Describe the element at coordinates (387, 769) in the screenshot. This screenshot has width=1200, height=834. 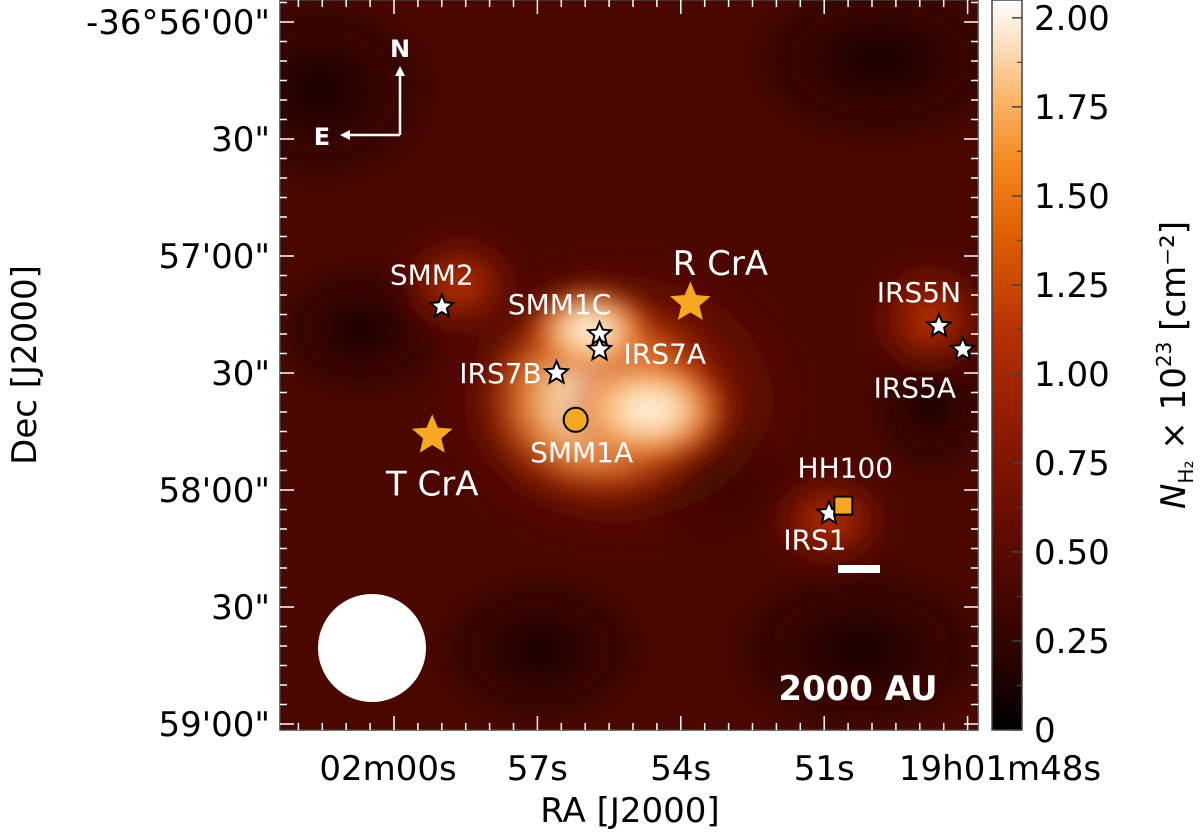
I see `x-tick-label: 02m00s` at that location.